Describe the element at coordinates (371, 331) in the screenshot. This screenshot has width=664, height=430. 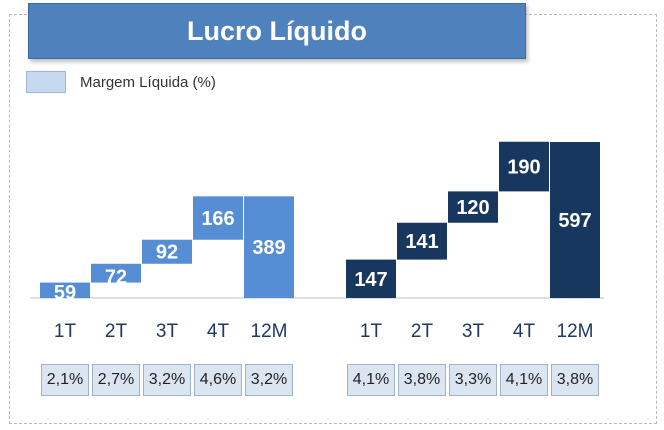
I see `tick-label-right-1T: 1T` at that location.